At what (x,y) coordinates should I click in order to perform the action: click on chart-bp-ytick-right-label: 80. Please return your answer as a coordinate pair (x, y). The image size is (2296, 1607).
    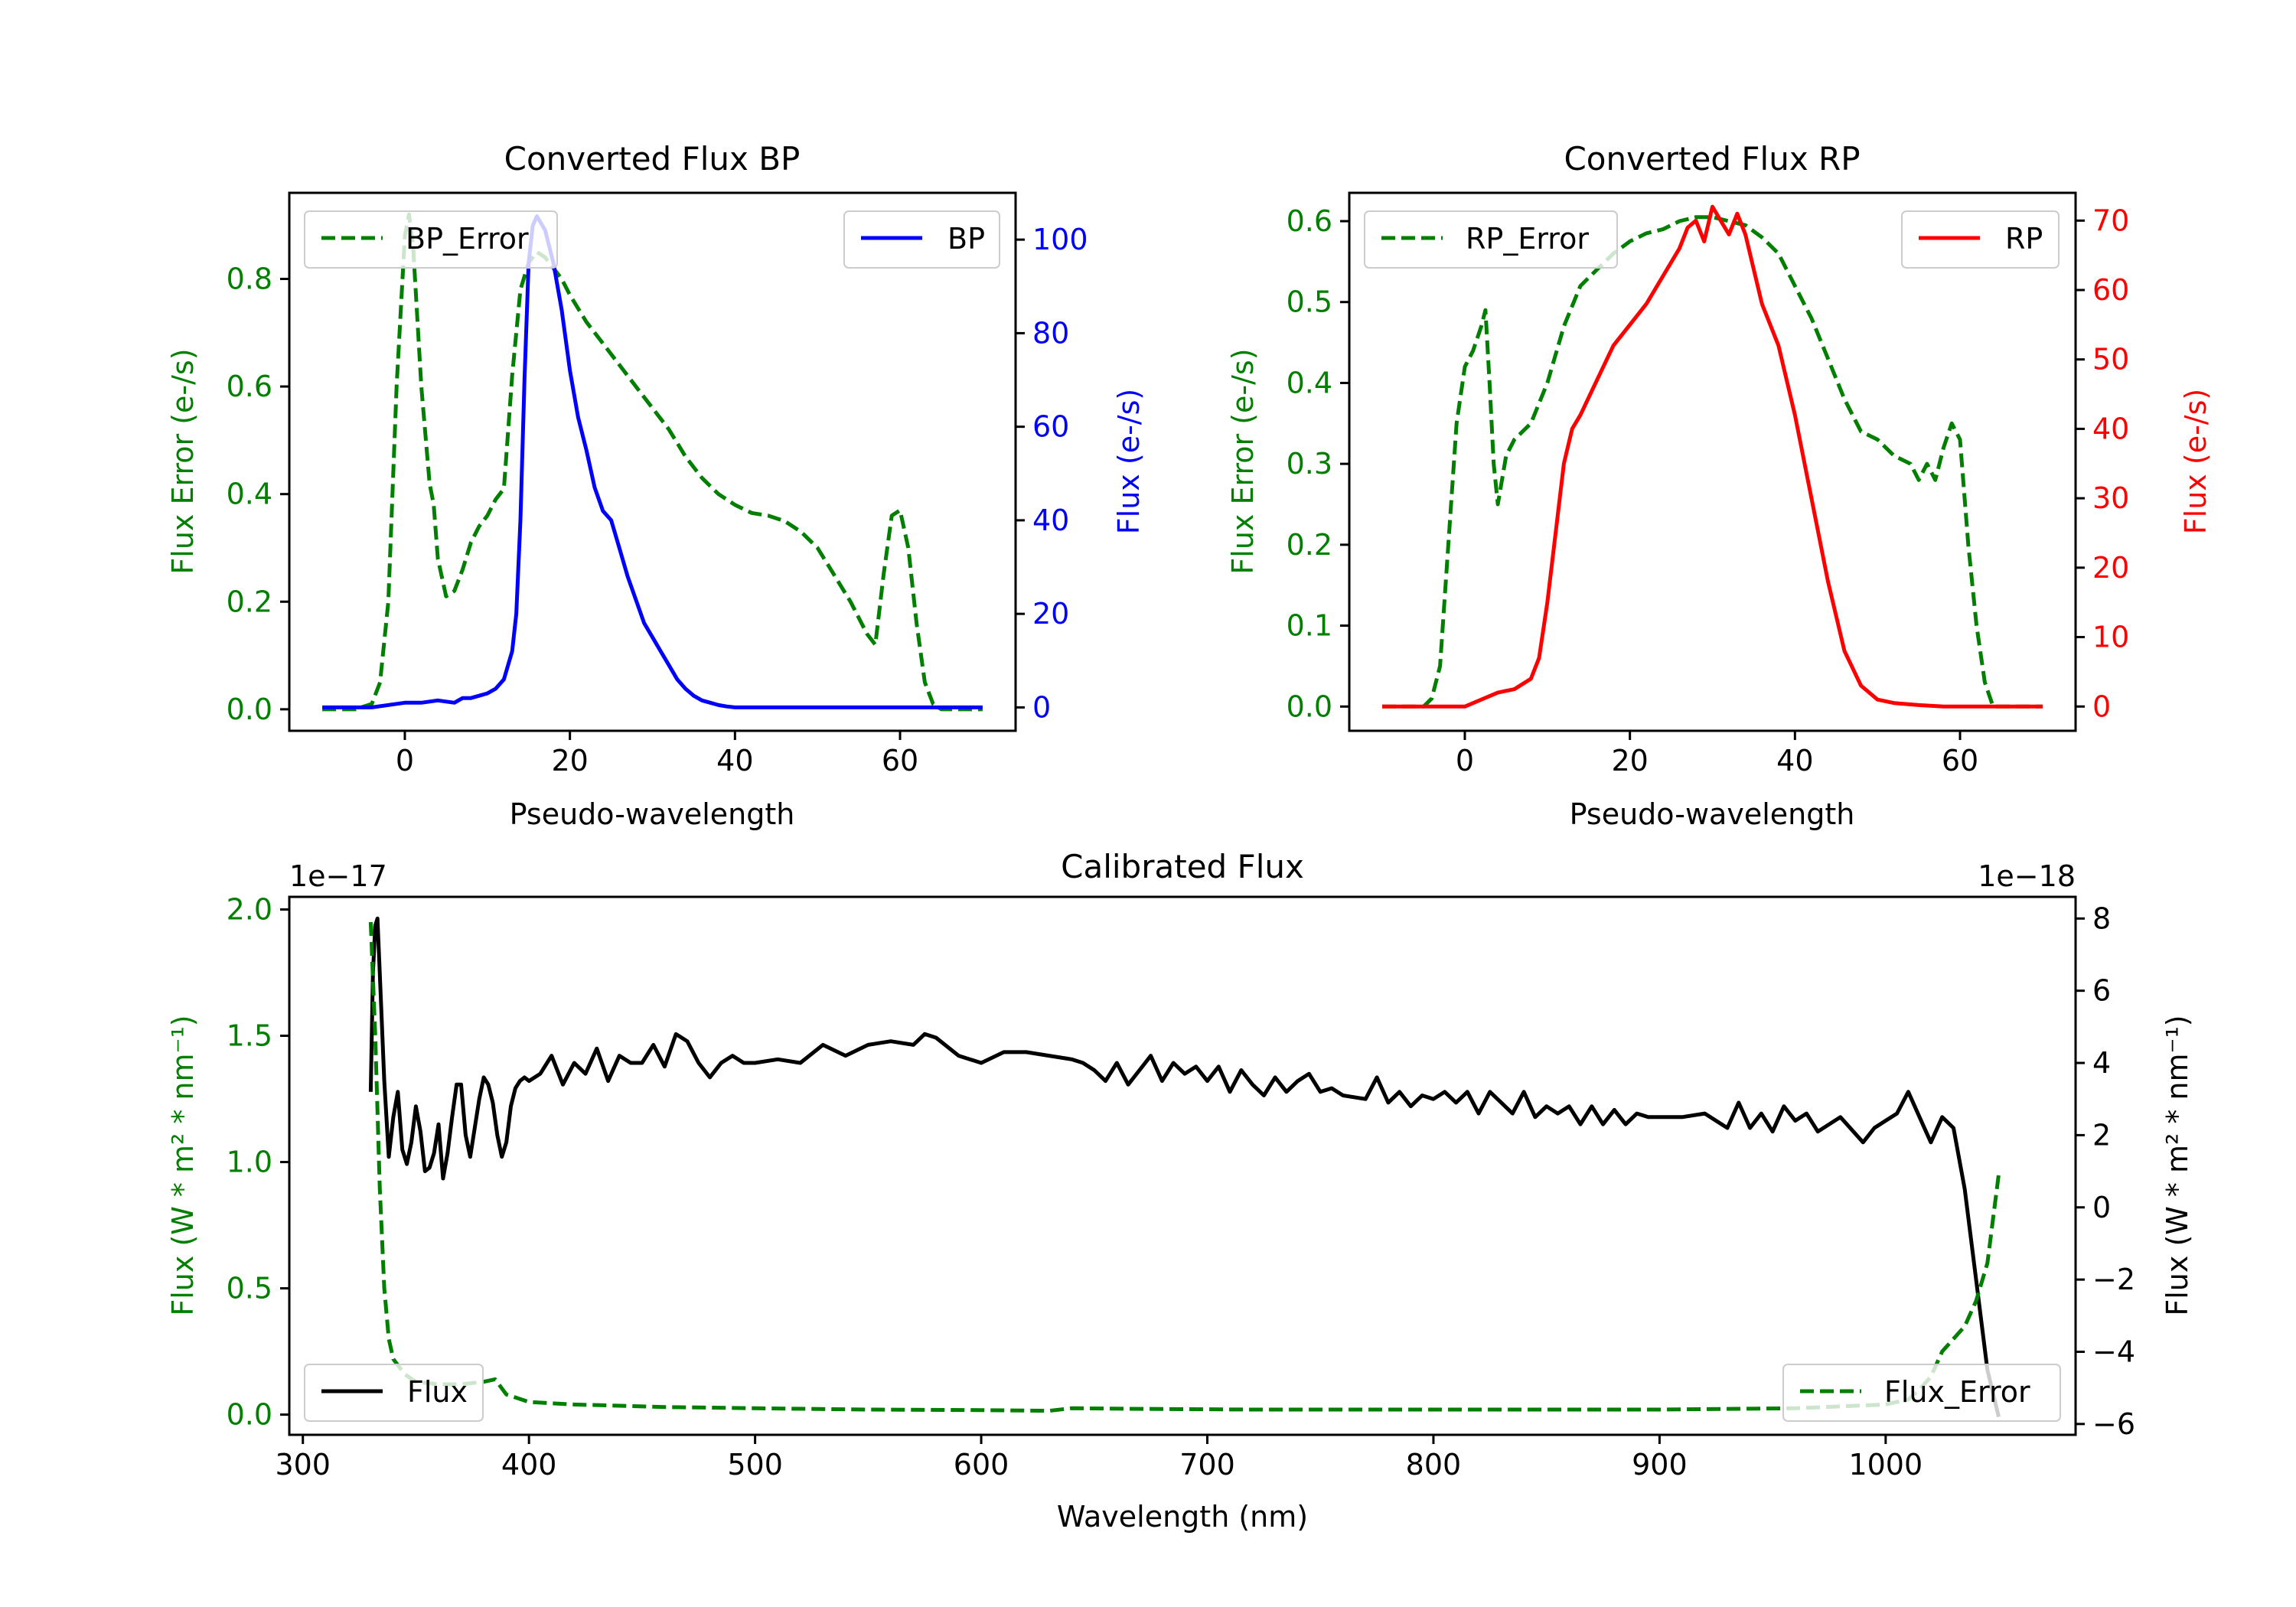
    Looking at the image, I should click on (1050, 333).